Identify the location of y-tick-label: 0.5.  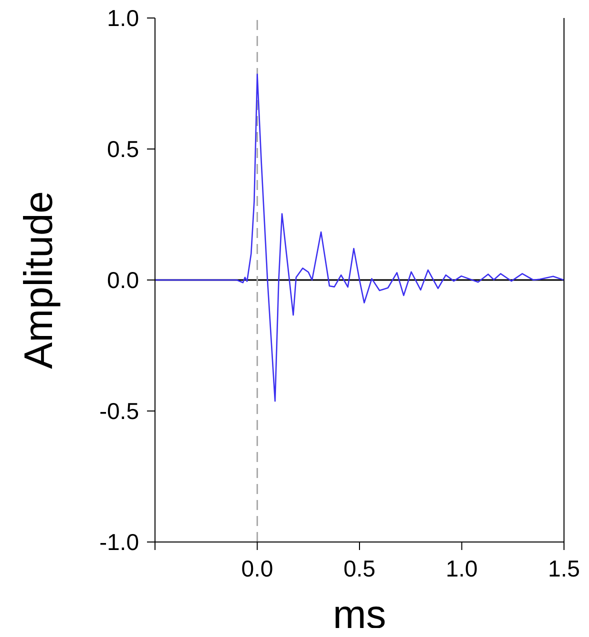
(123, 149).